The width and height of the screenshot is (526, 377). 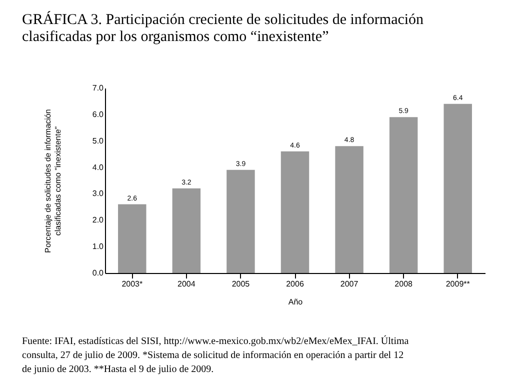 I want to click on x-tick-label: 2006, so click(x=295, y=284).